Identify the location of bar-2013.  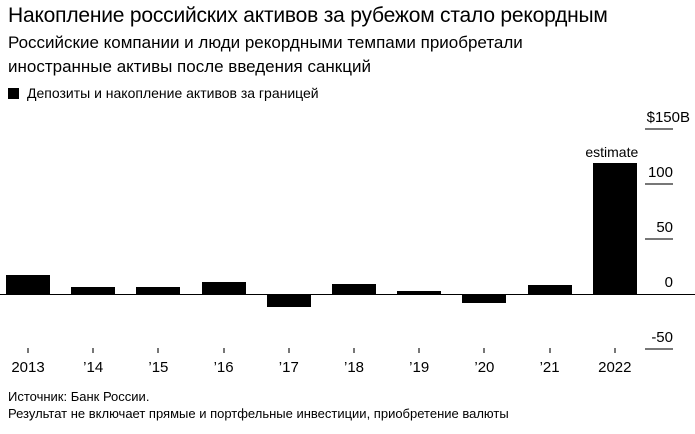
(28, 284).